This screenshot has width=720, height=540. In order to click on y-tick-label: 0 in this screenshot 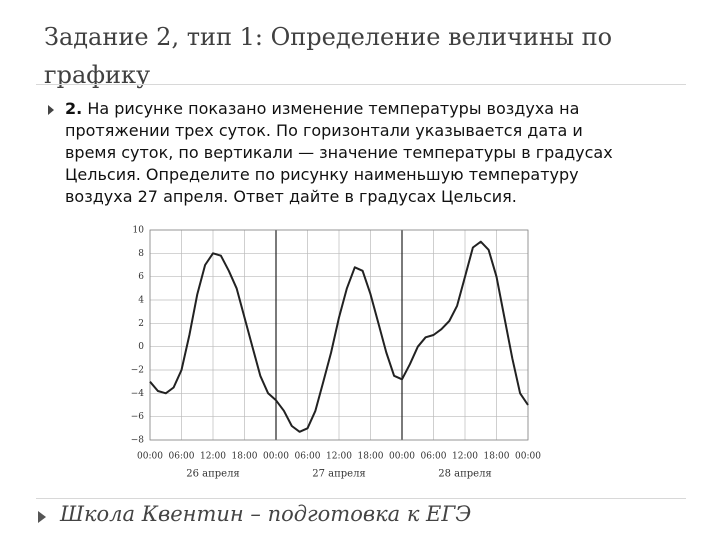, I will do `click(141, 347)`.